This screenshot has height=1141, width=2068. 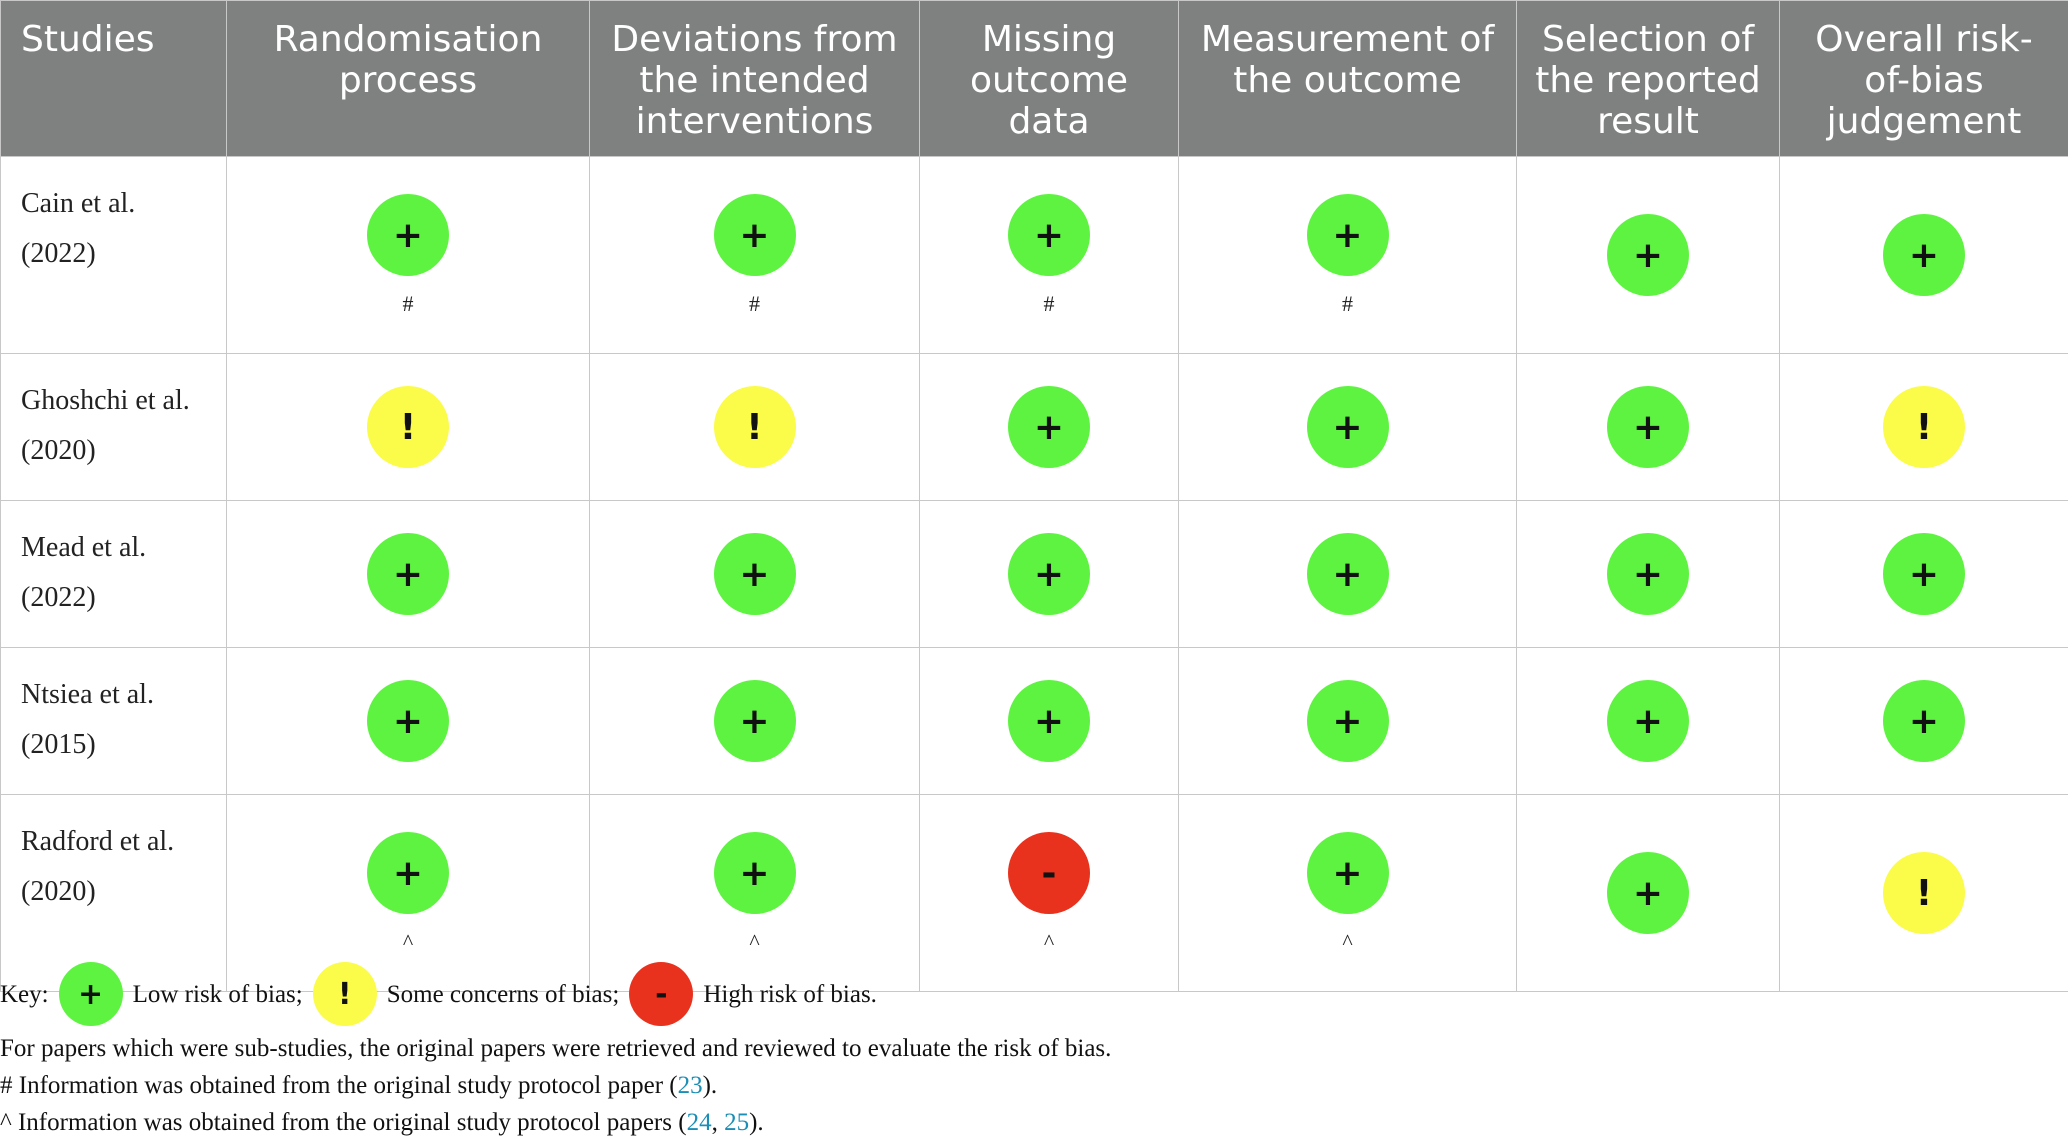 I want to click on table-row: Ntsiea et al. (2015) + + + + + +, so click(x=1034, y=721).